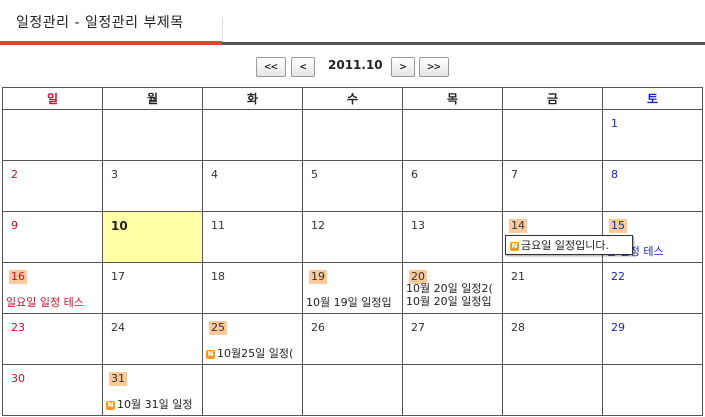 The width and height of the screenshot is (705, 417). What do you see at coordinates (552, 98) in the screenshot?
I see `weekday-header: 금` at bounding box center [552, 98].